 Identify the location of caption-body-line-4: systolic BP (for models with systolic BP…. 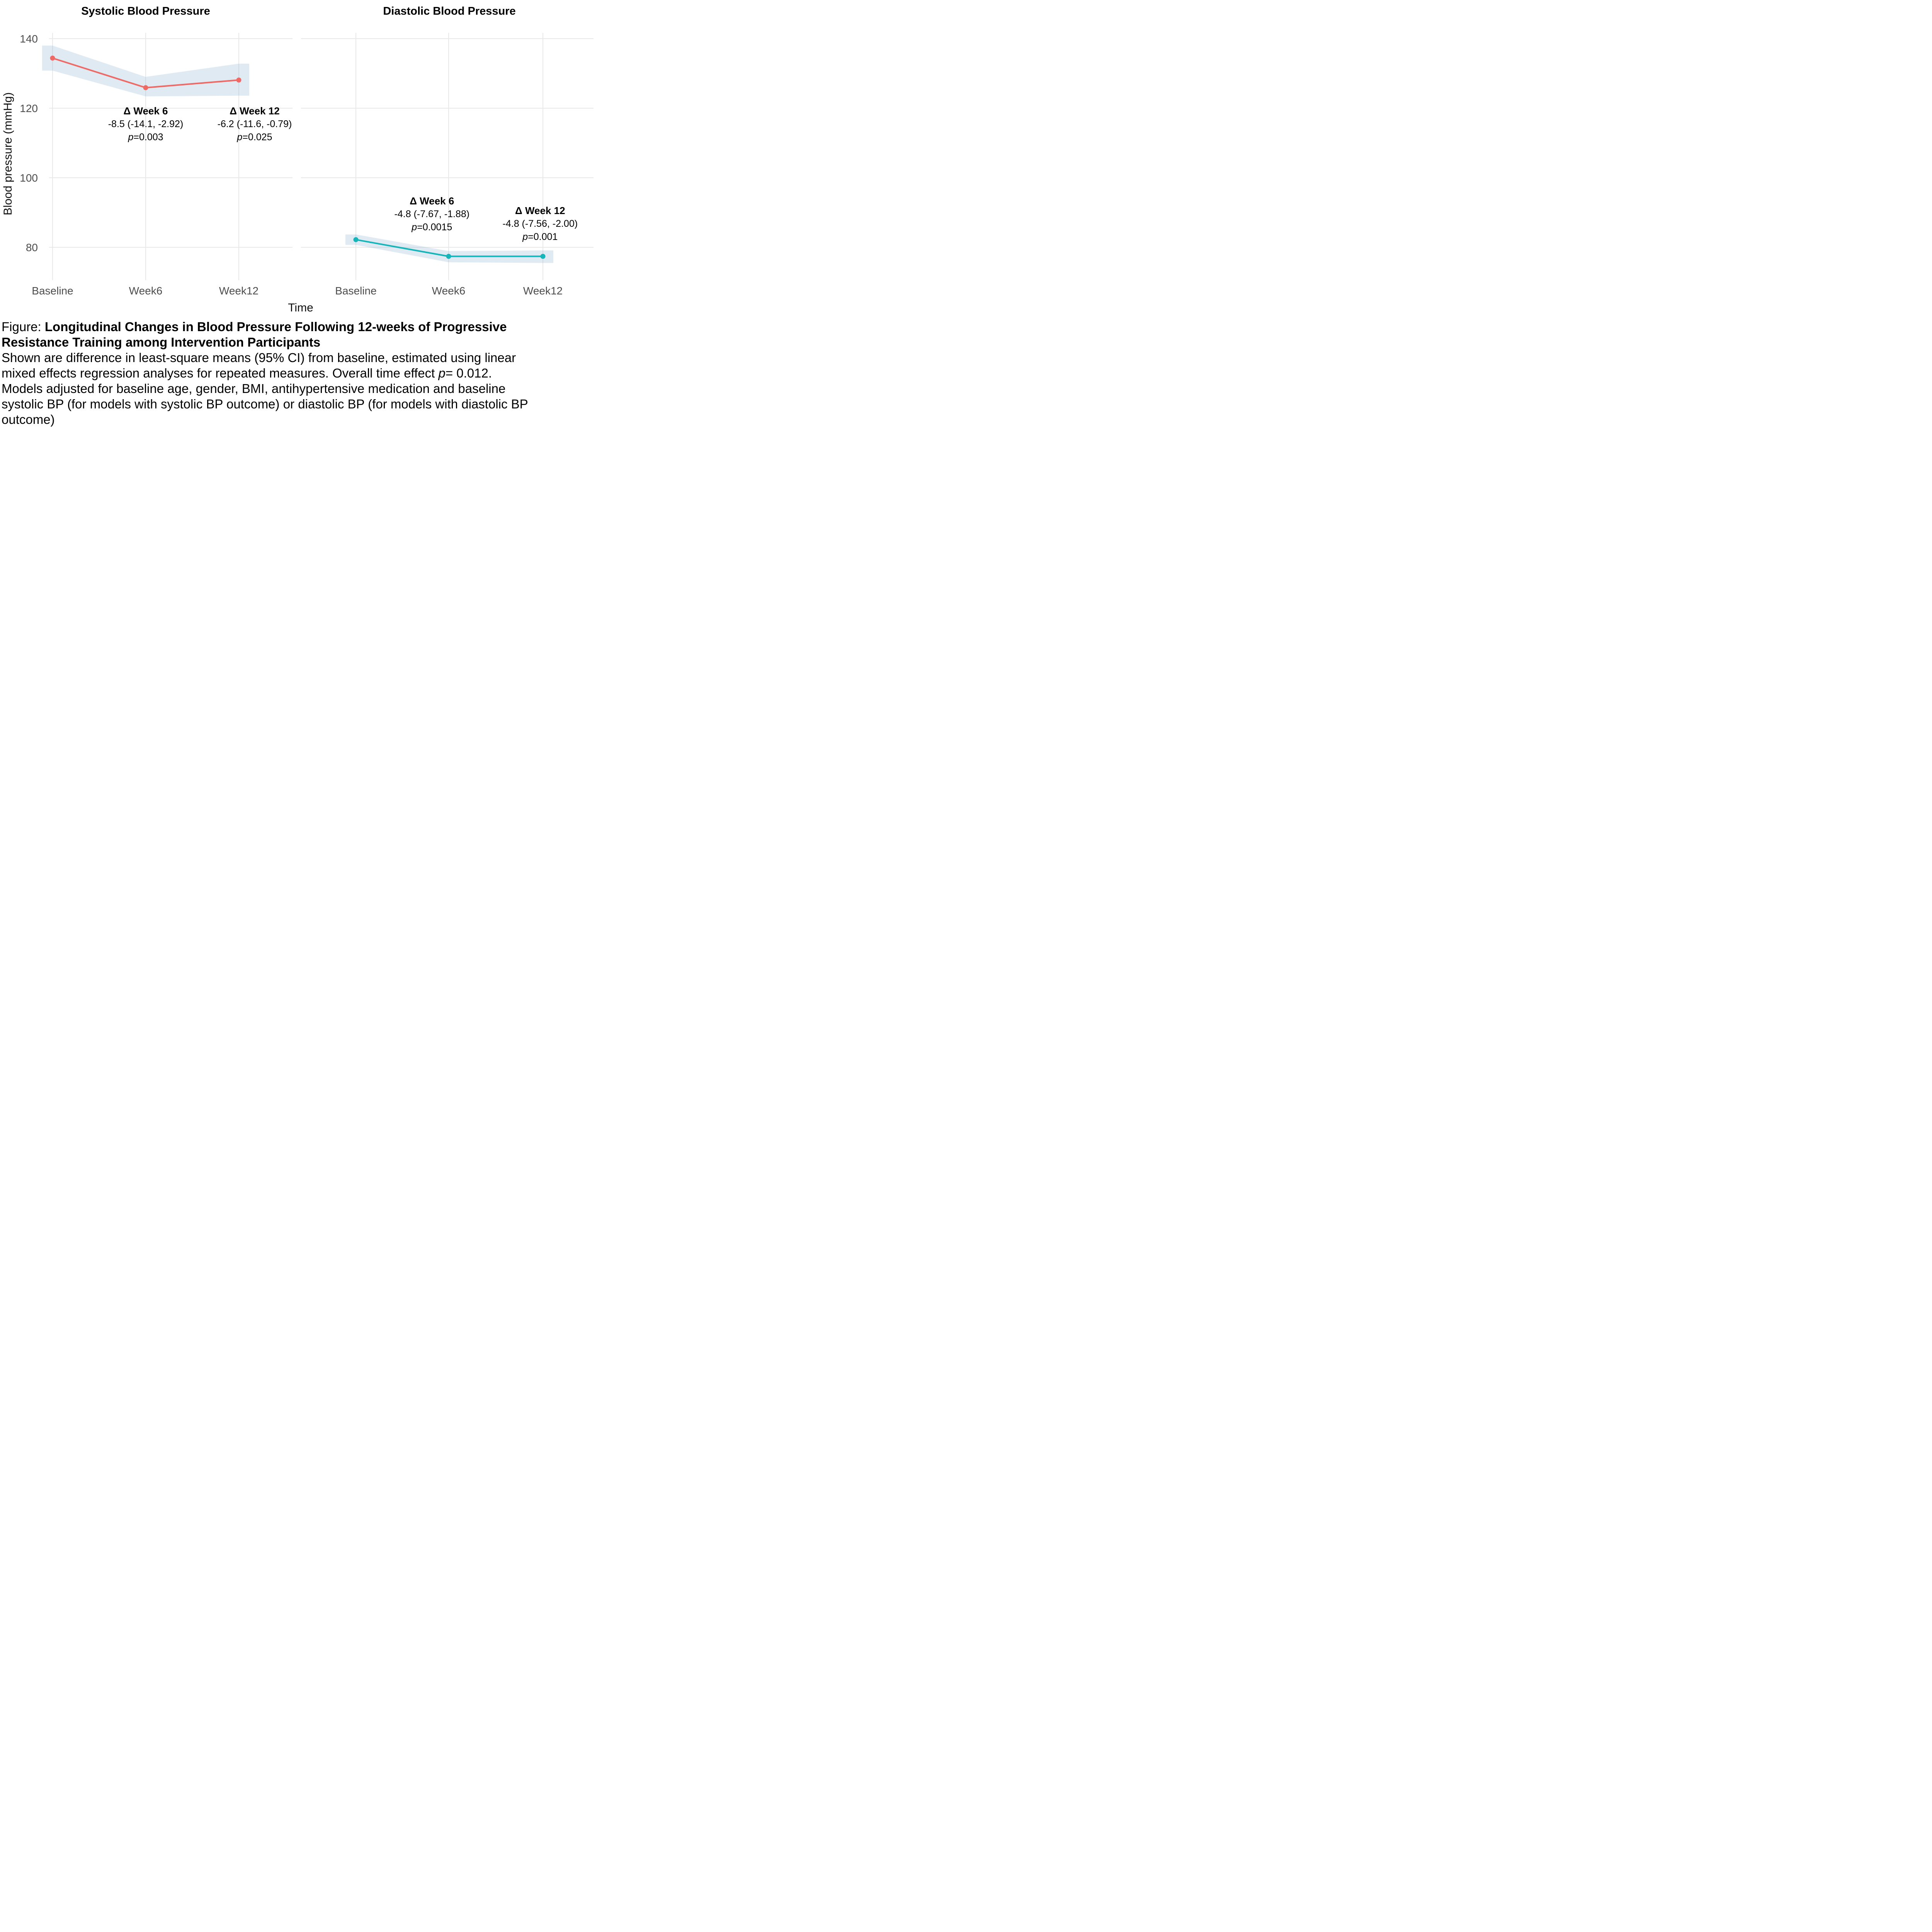
(265, 404).